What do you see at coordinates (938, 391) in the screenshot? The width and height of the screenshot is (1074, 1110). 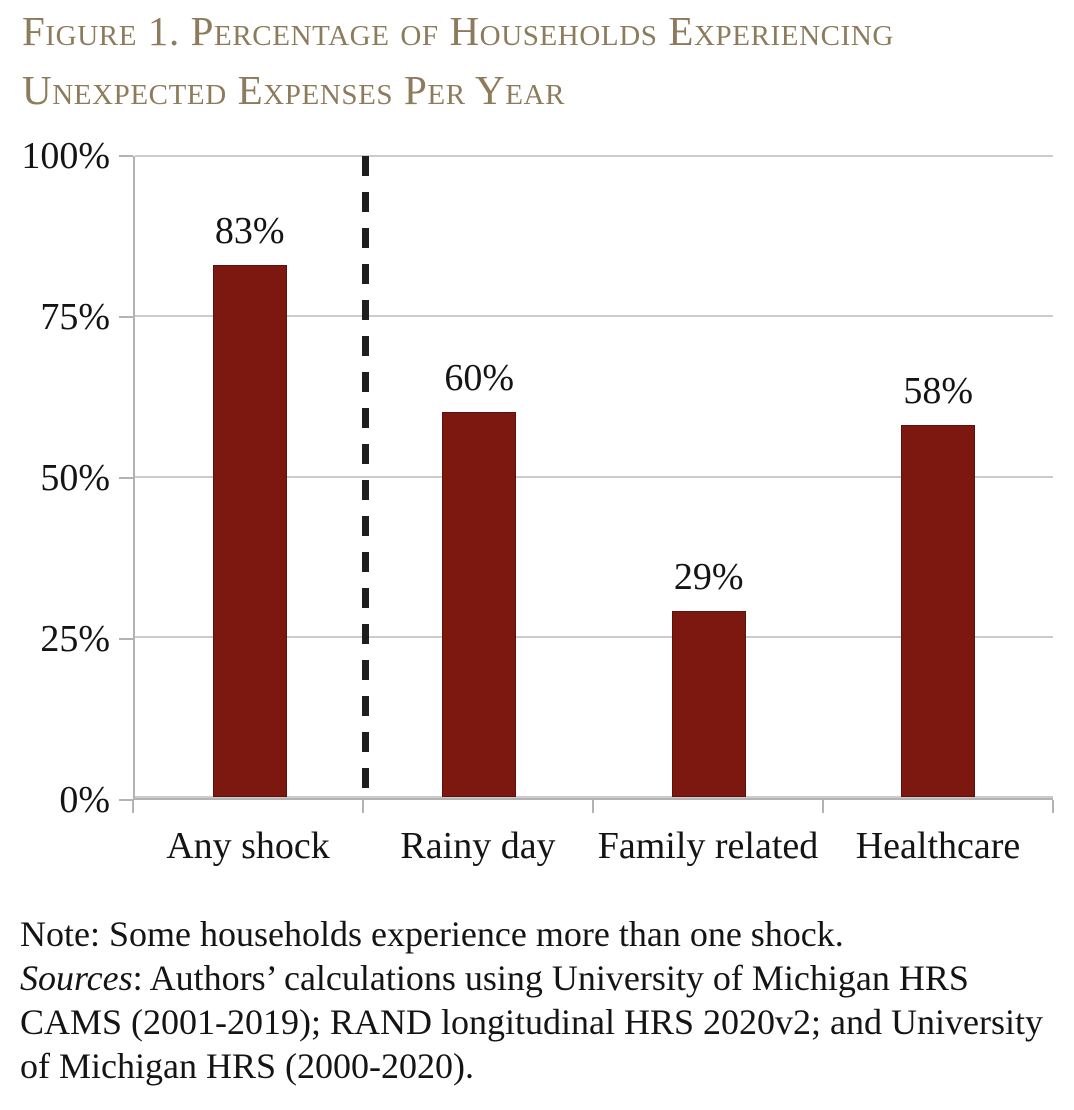 I see `bar-value-label-healthcare: 58%` at bounding box center [938, 391].